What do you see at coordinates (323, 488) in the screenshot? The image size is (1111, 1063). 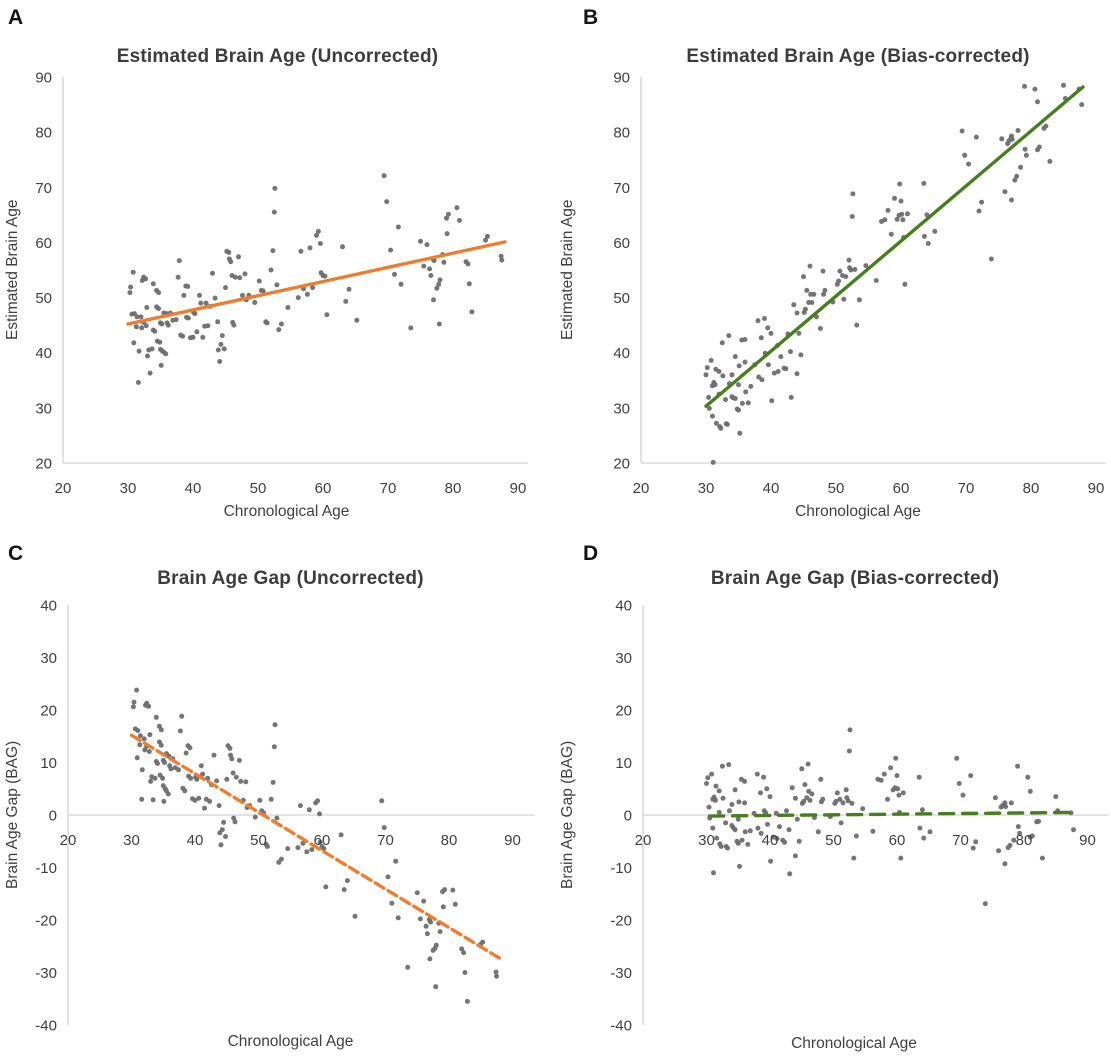 I see `x-tick-label: 60` at bounding box center [323, 488].